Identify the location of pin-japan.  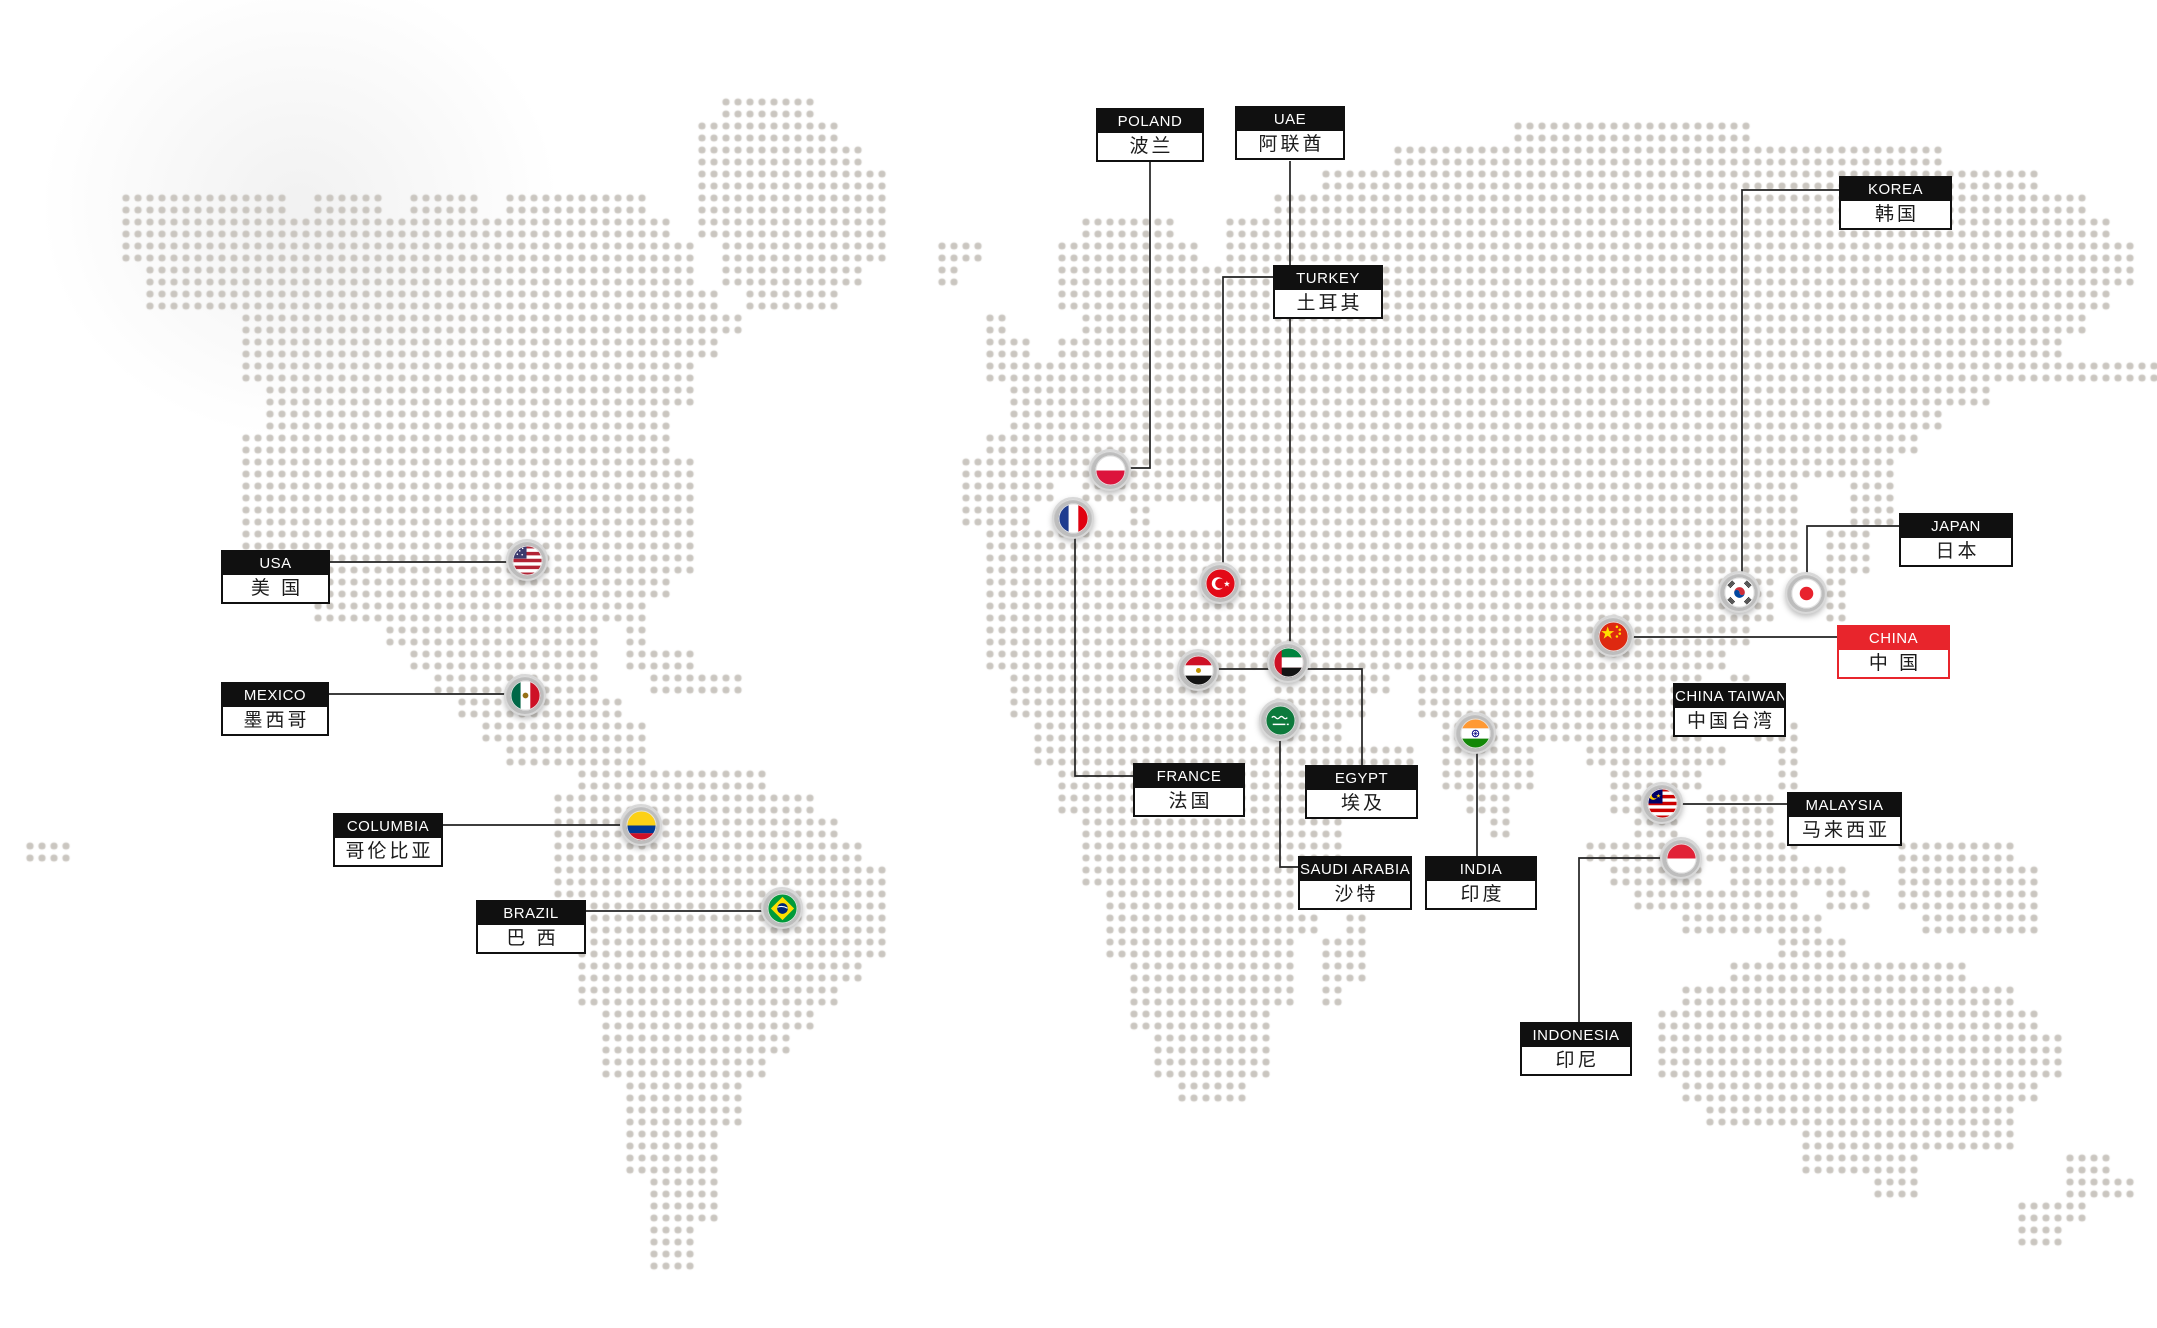
(1806, 593).